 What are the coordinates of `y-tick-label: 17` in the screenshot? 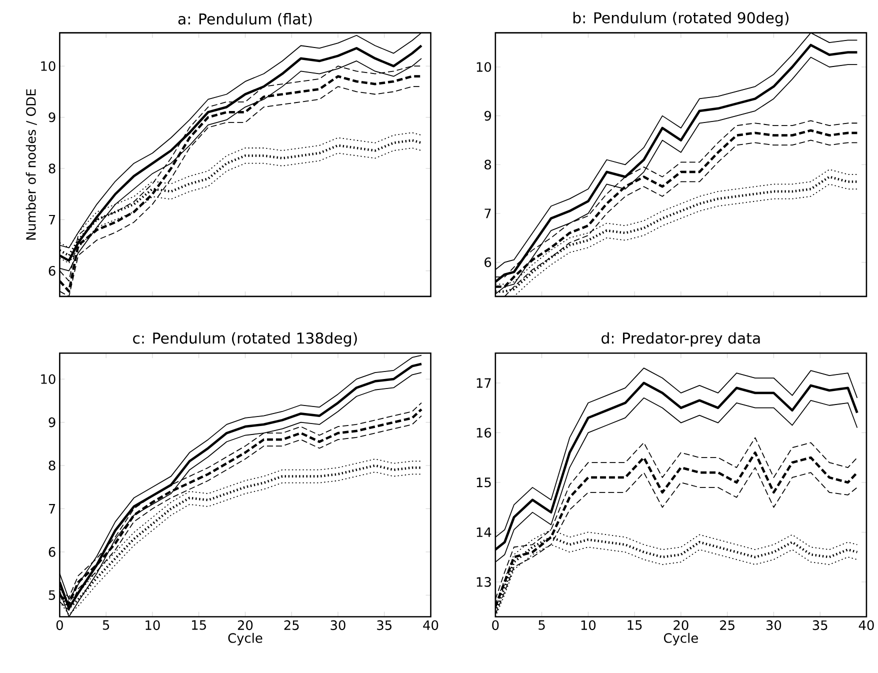 It's located at (483, 383).